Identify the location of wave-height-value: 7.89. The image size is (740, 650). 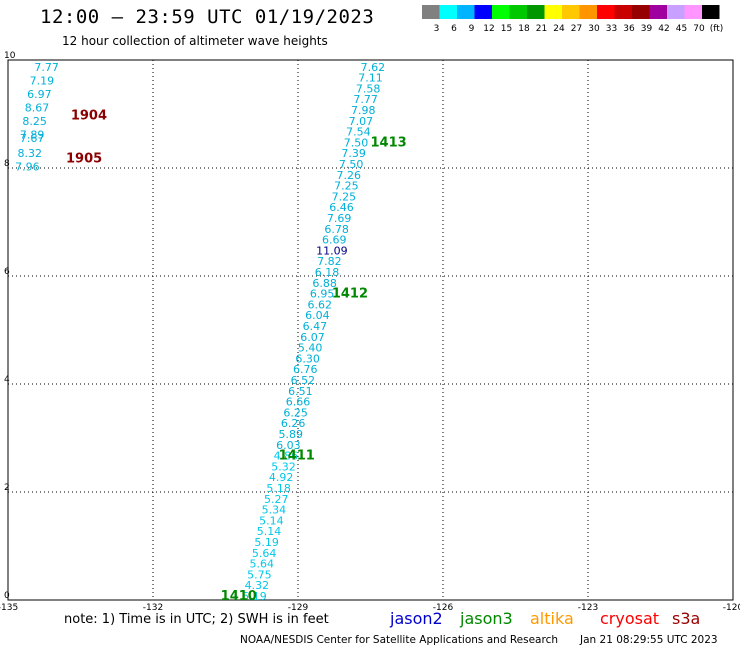
(32, 134).